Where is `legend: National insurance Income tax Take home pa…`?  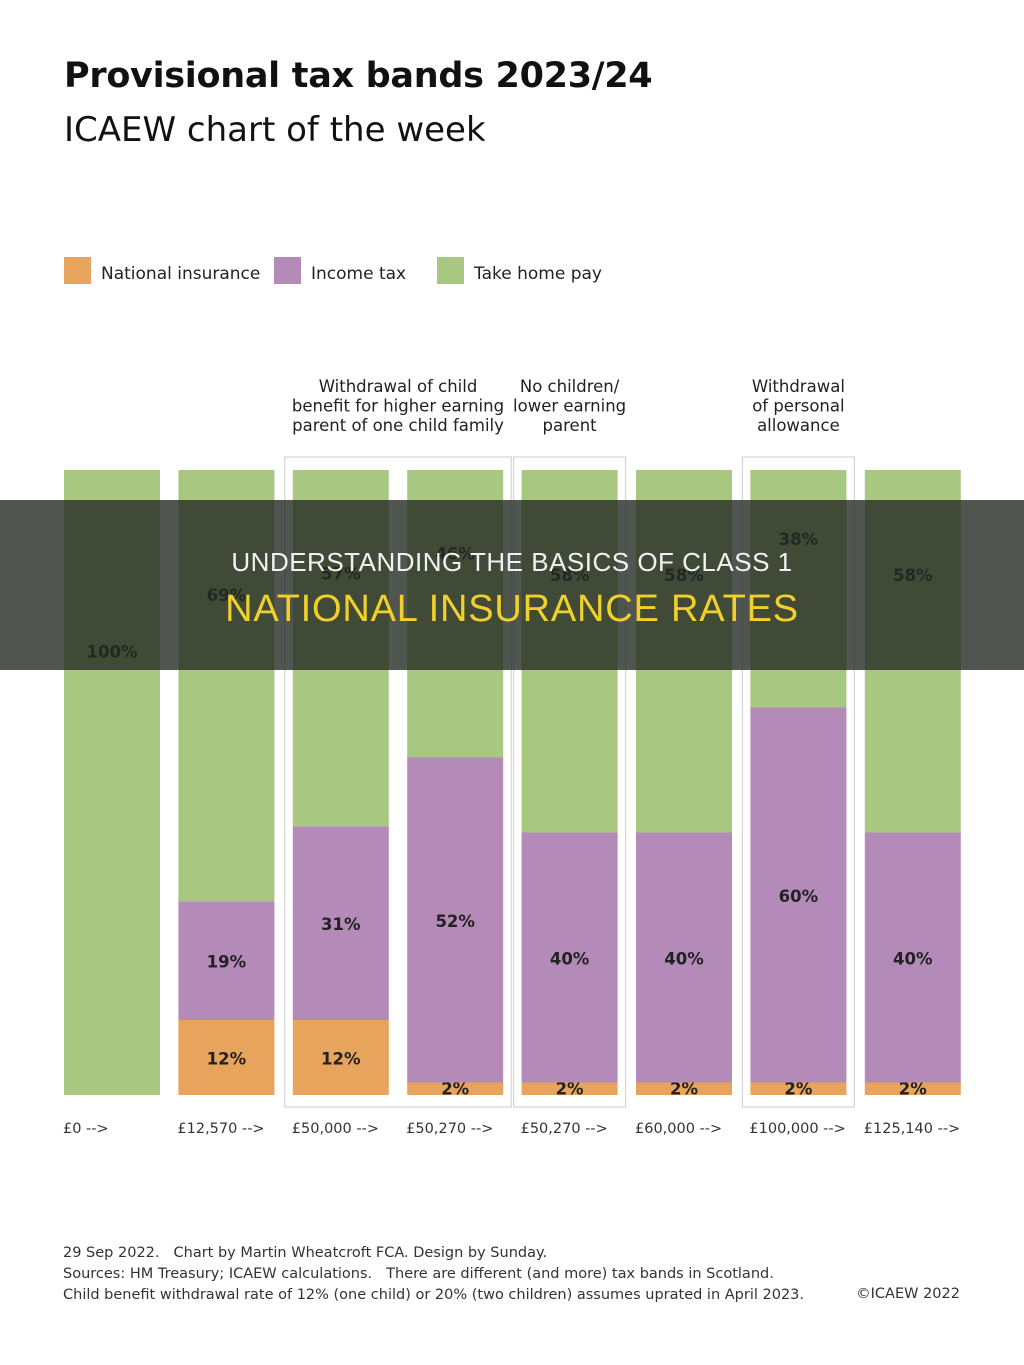 legend: National insurance Income tax Take home pa… is located at coordinates (333, 270).